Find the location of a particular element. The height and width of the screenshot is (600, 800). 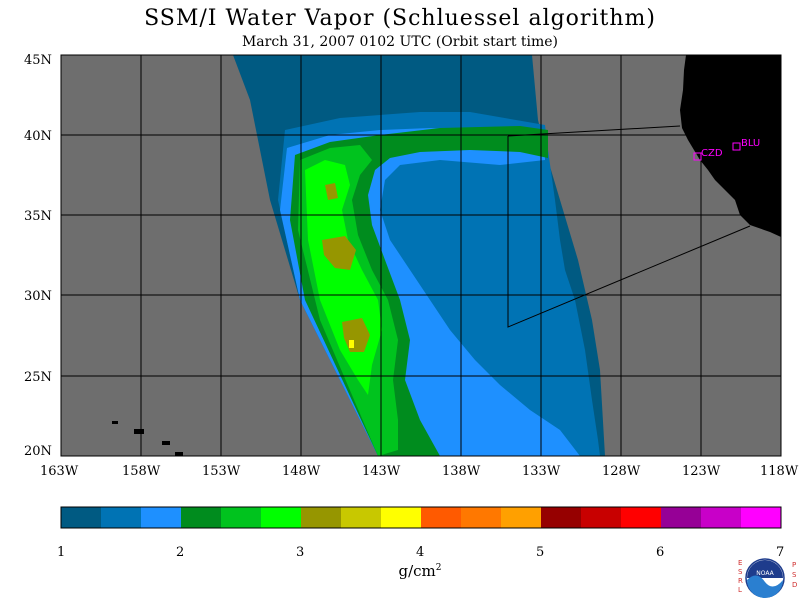

logo-psd-letter: S is located at coordinates (794, 575).